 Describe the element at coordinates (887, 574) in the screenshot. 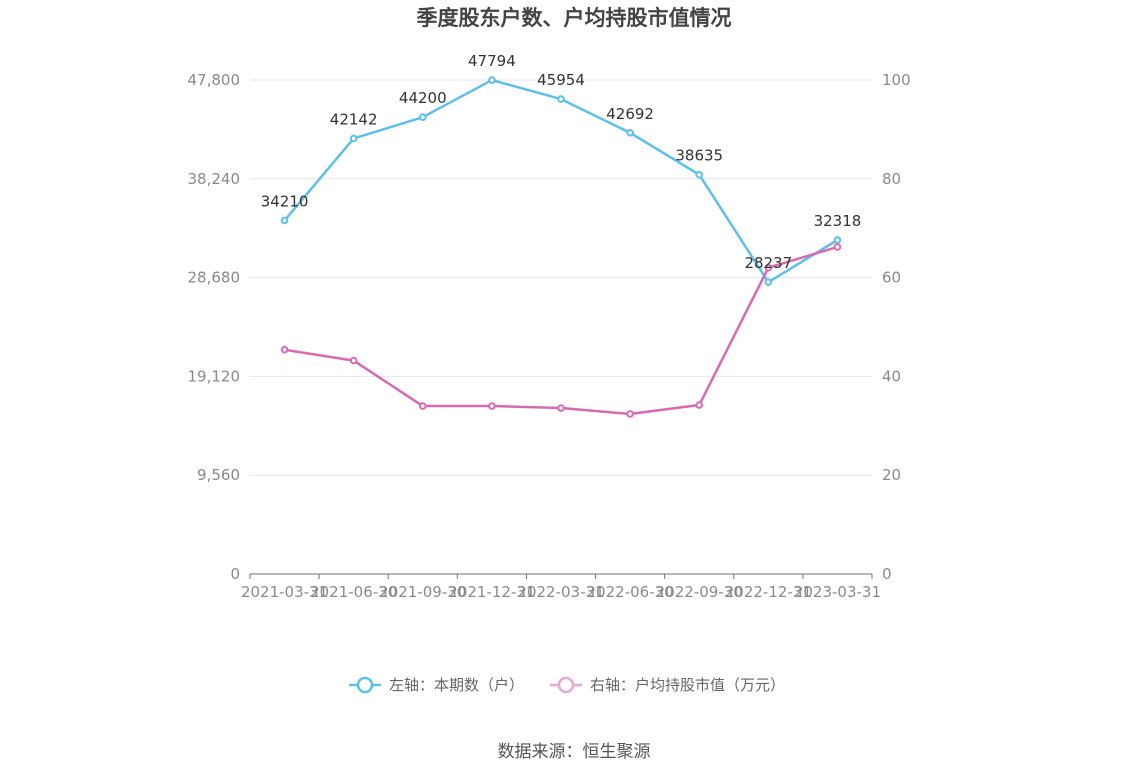

I see `y-right-tick-label: 0` at that location.